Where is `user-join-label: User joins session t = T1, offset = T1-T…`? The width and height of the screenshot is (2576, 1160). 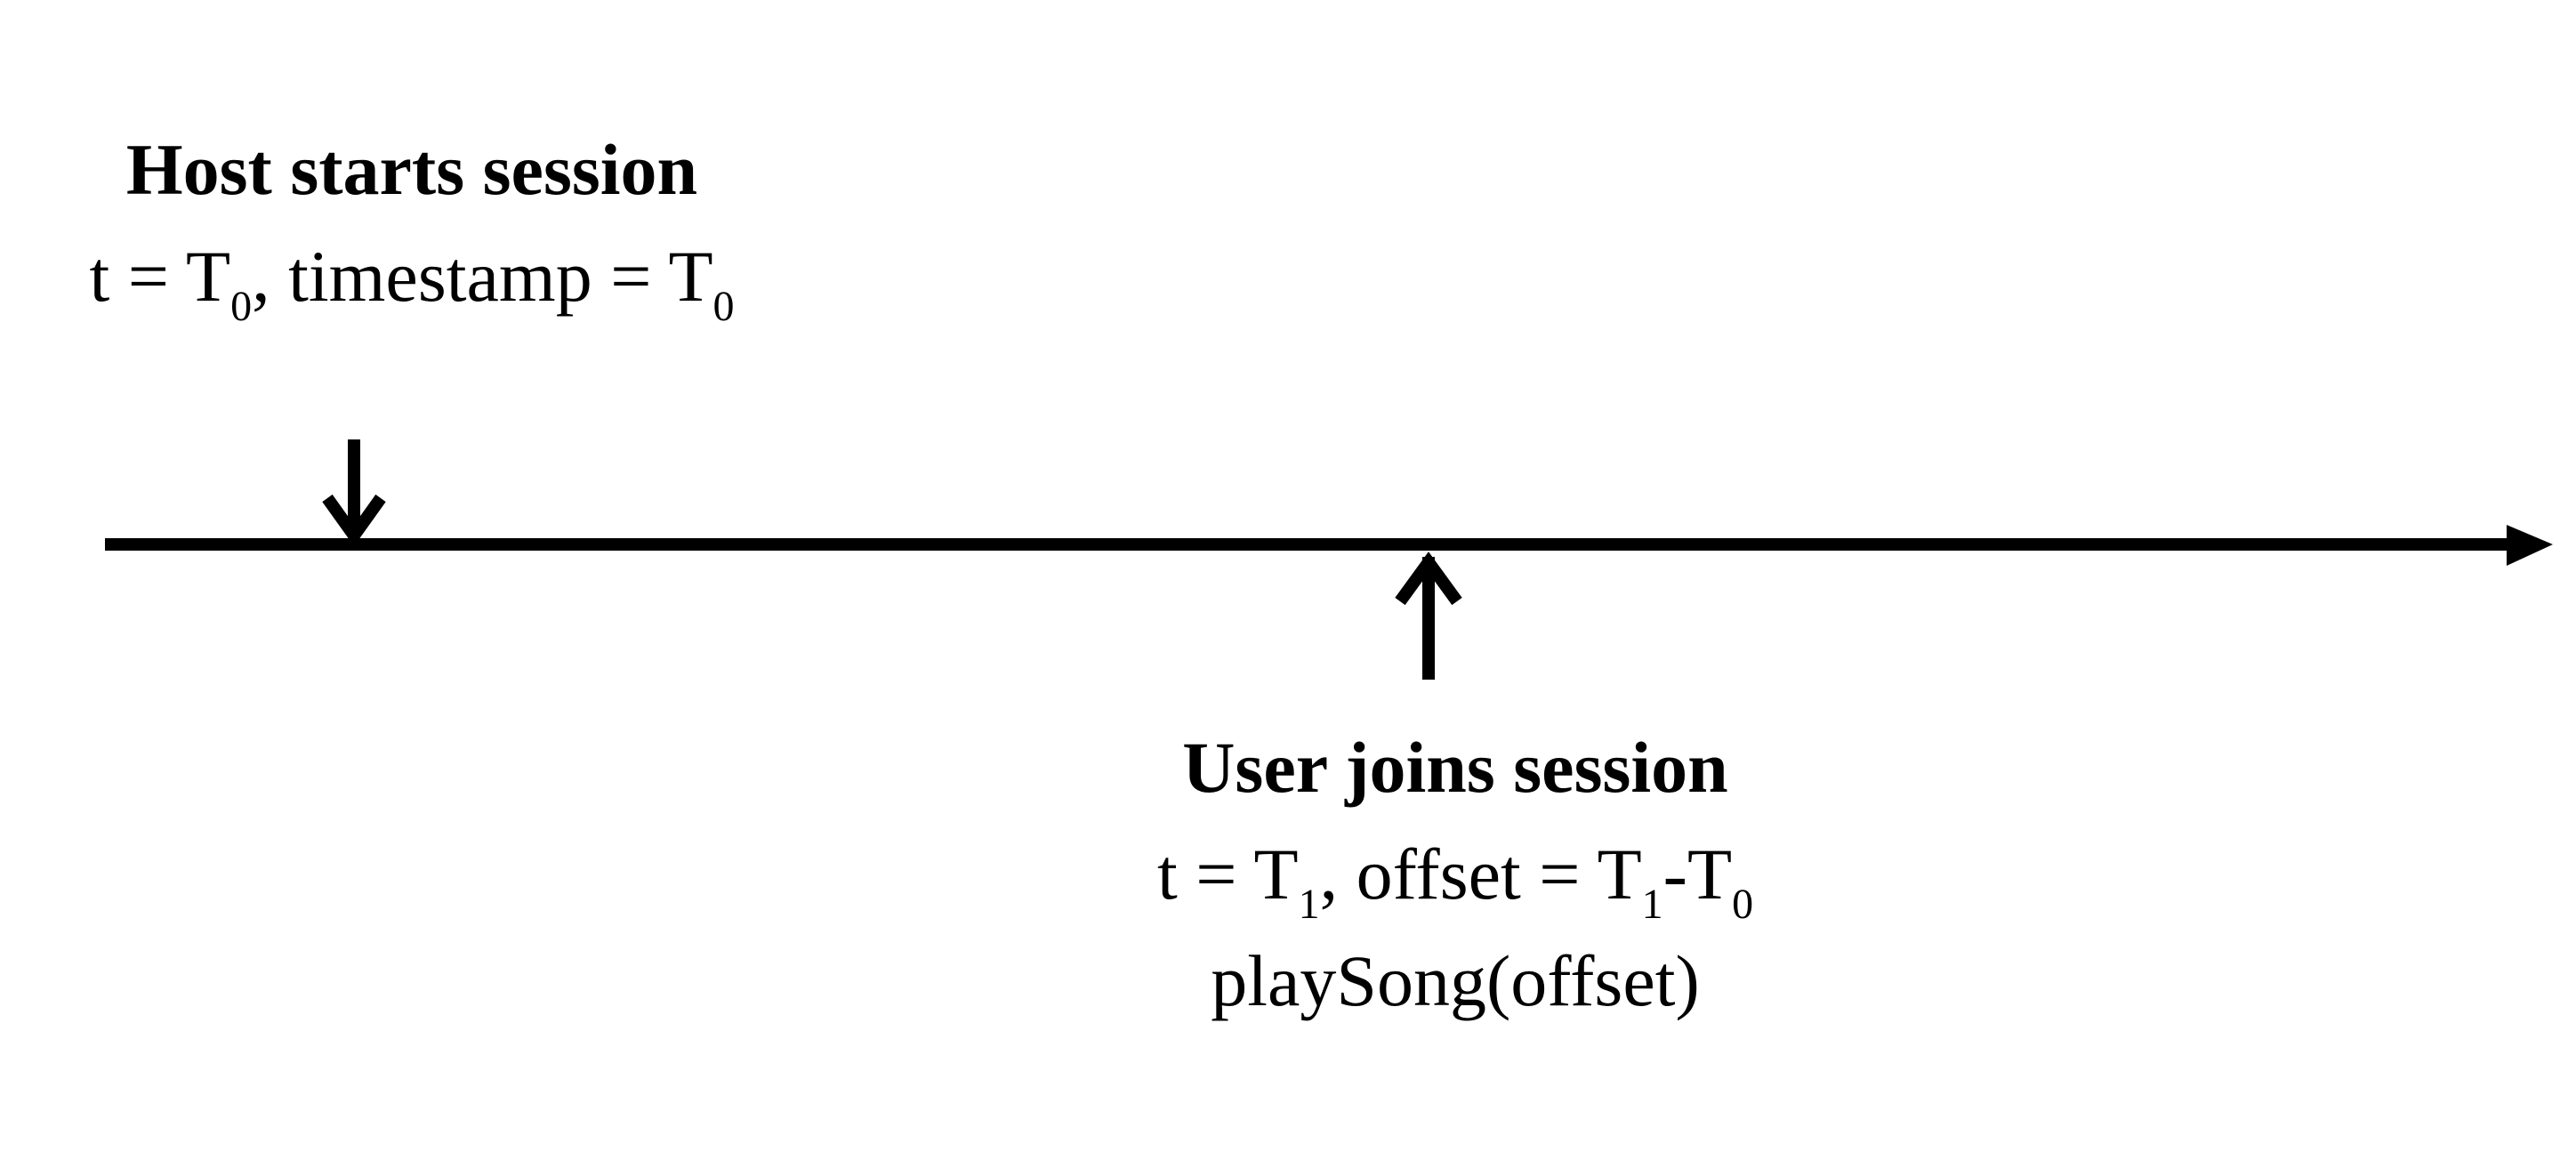
user-join-label: User joins session t = T1, offset = T1-T… is located at coordinates (1455, 874).